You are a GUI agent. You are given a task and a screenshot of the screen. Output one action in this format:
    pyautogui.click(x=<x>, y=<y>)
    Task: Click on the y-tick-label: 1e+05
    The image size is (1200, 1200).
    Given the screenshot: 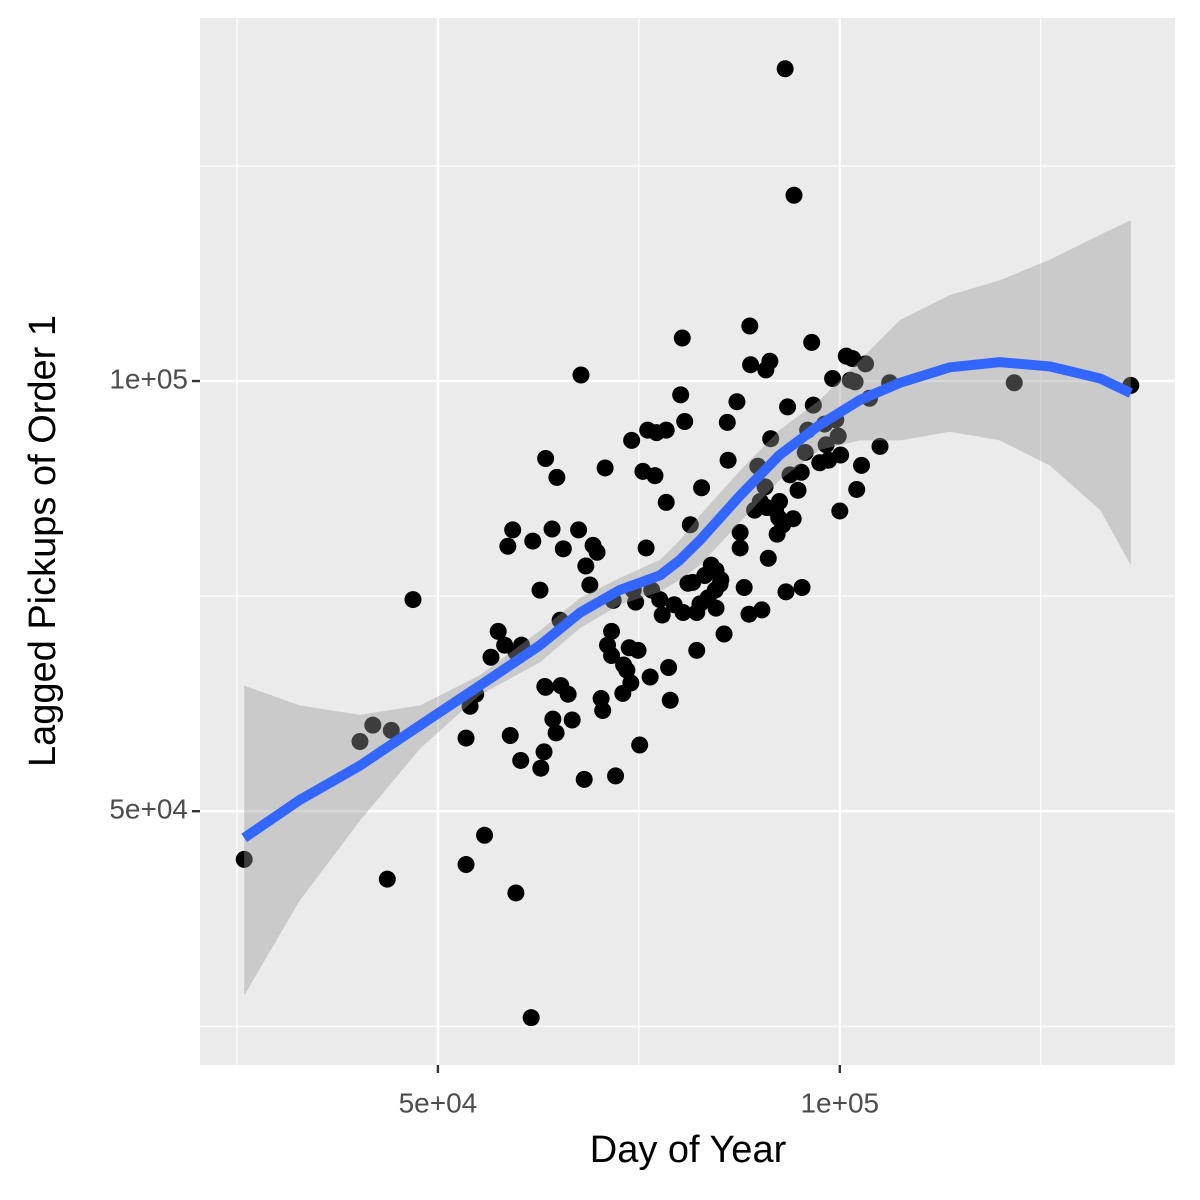 What is the action you would take?
    pyautogui.click(x=148, y=378)
    